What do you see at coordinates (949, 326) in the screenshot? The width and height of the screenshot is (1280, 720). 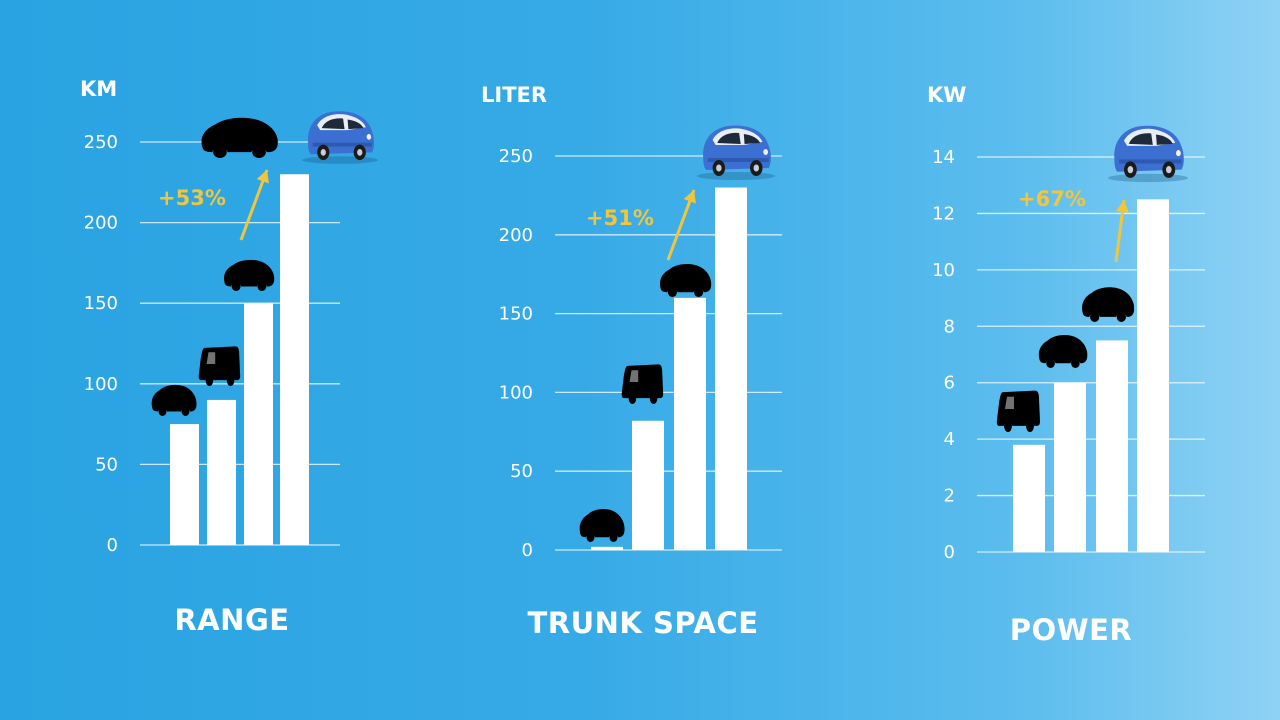 I see `tick-label: 8` at bounding box center [949, 326].